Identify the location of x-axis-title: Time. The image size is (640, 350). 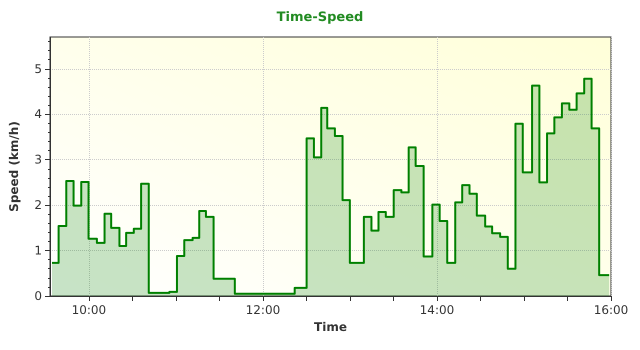
(330, 327).